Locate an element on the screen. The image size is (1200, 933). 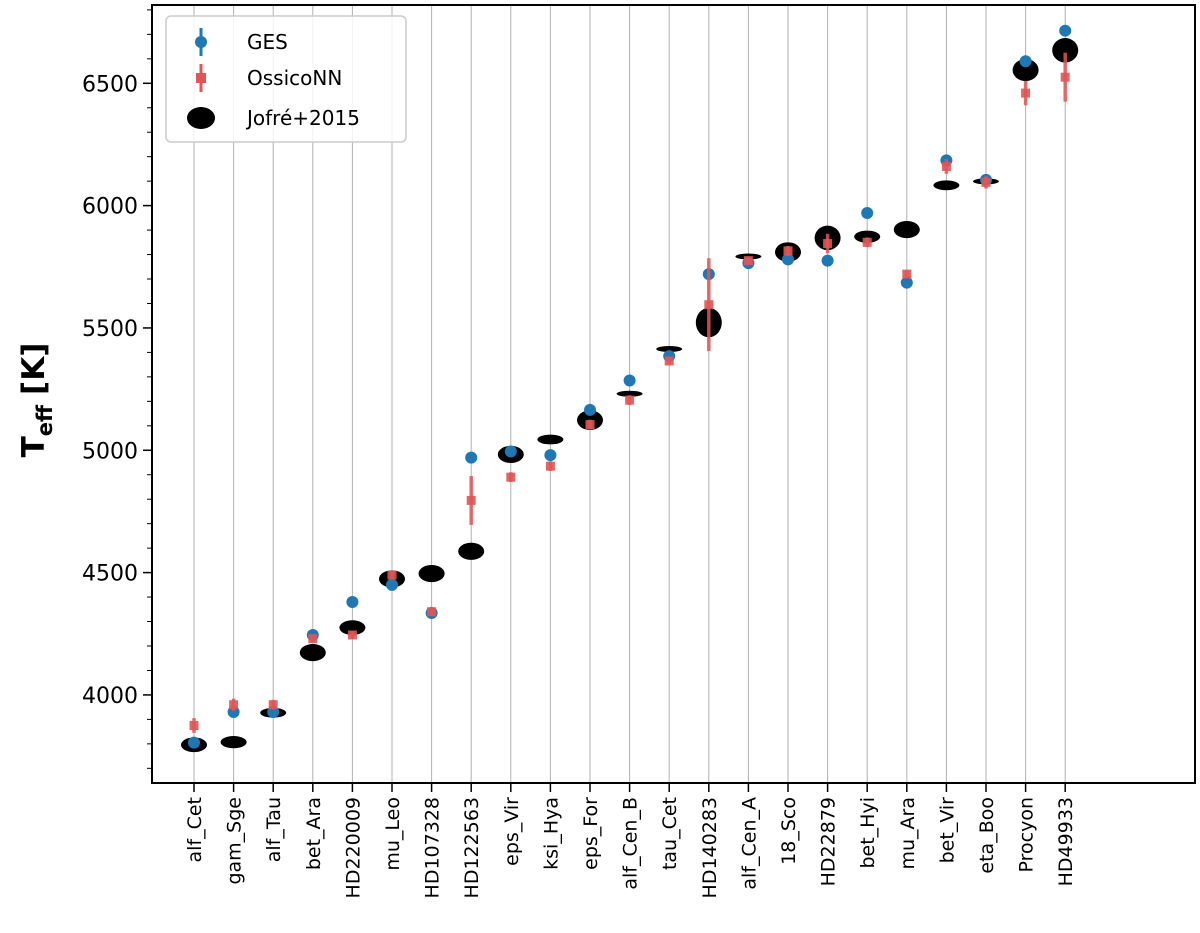
ges-point-eps_For is located at coordinates (590, 409).